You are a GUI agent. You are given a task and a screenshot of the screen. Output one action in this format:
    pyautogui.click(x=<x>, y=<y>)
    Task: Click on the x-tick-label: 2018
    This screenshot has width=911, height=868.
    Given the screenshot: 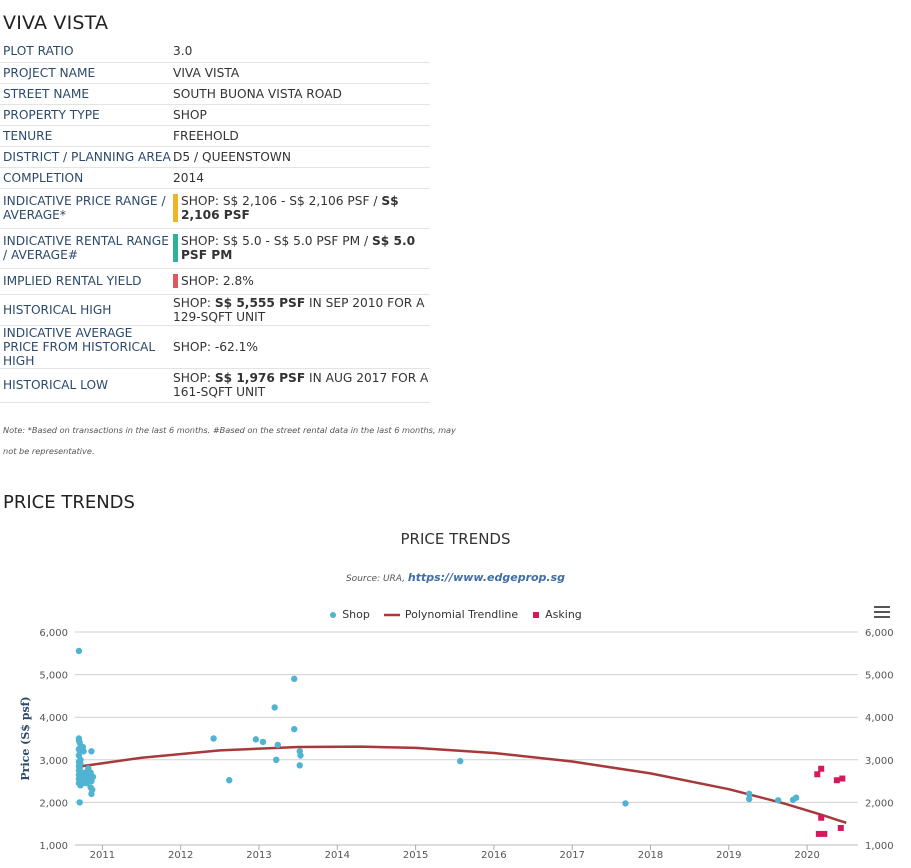 What is the action you would take?
    pyautogui.click(x=650, y=855)
    